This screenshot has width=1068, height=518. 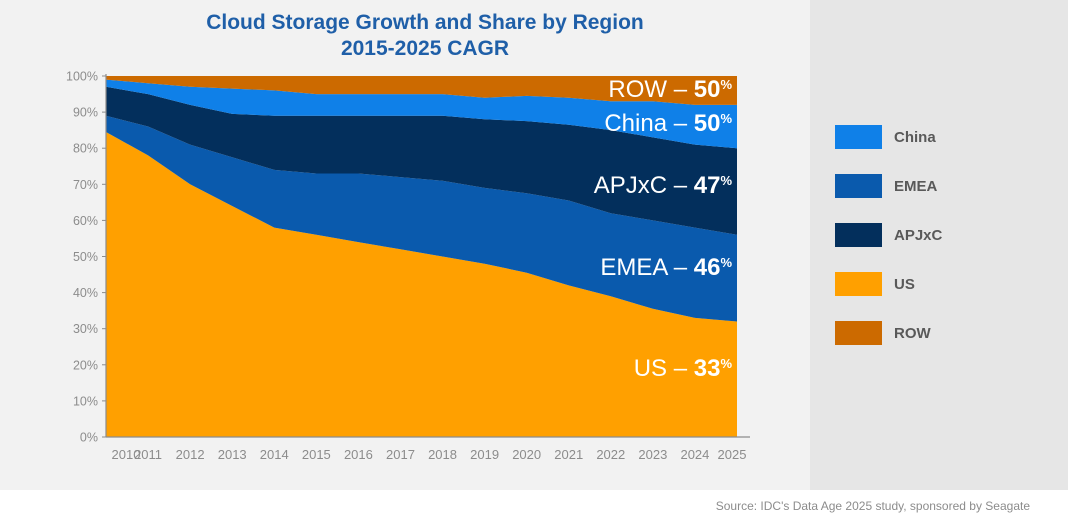 What do you see at coordinates (274, 454) in the screenshot?
I see `x-tick-label: 2014` at bounding box center [274, 454].